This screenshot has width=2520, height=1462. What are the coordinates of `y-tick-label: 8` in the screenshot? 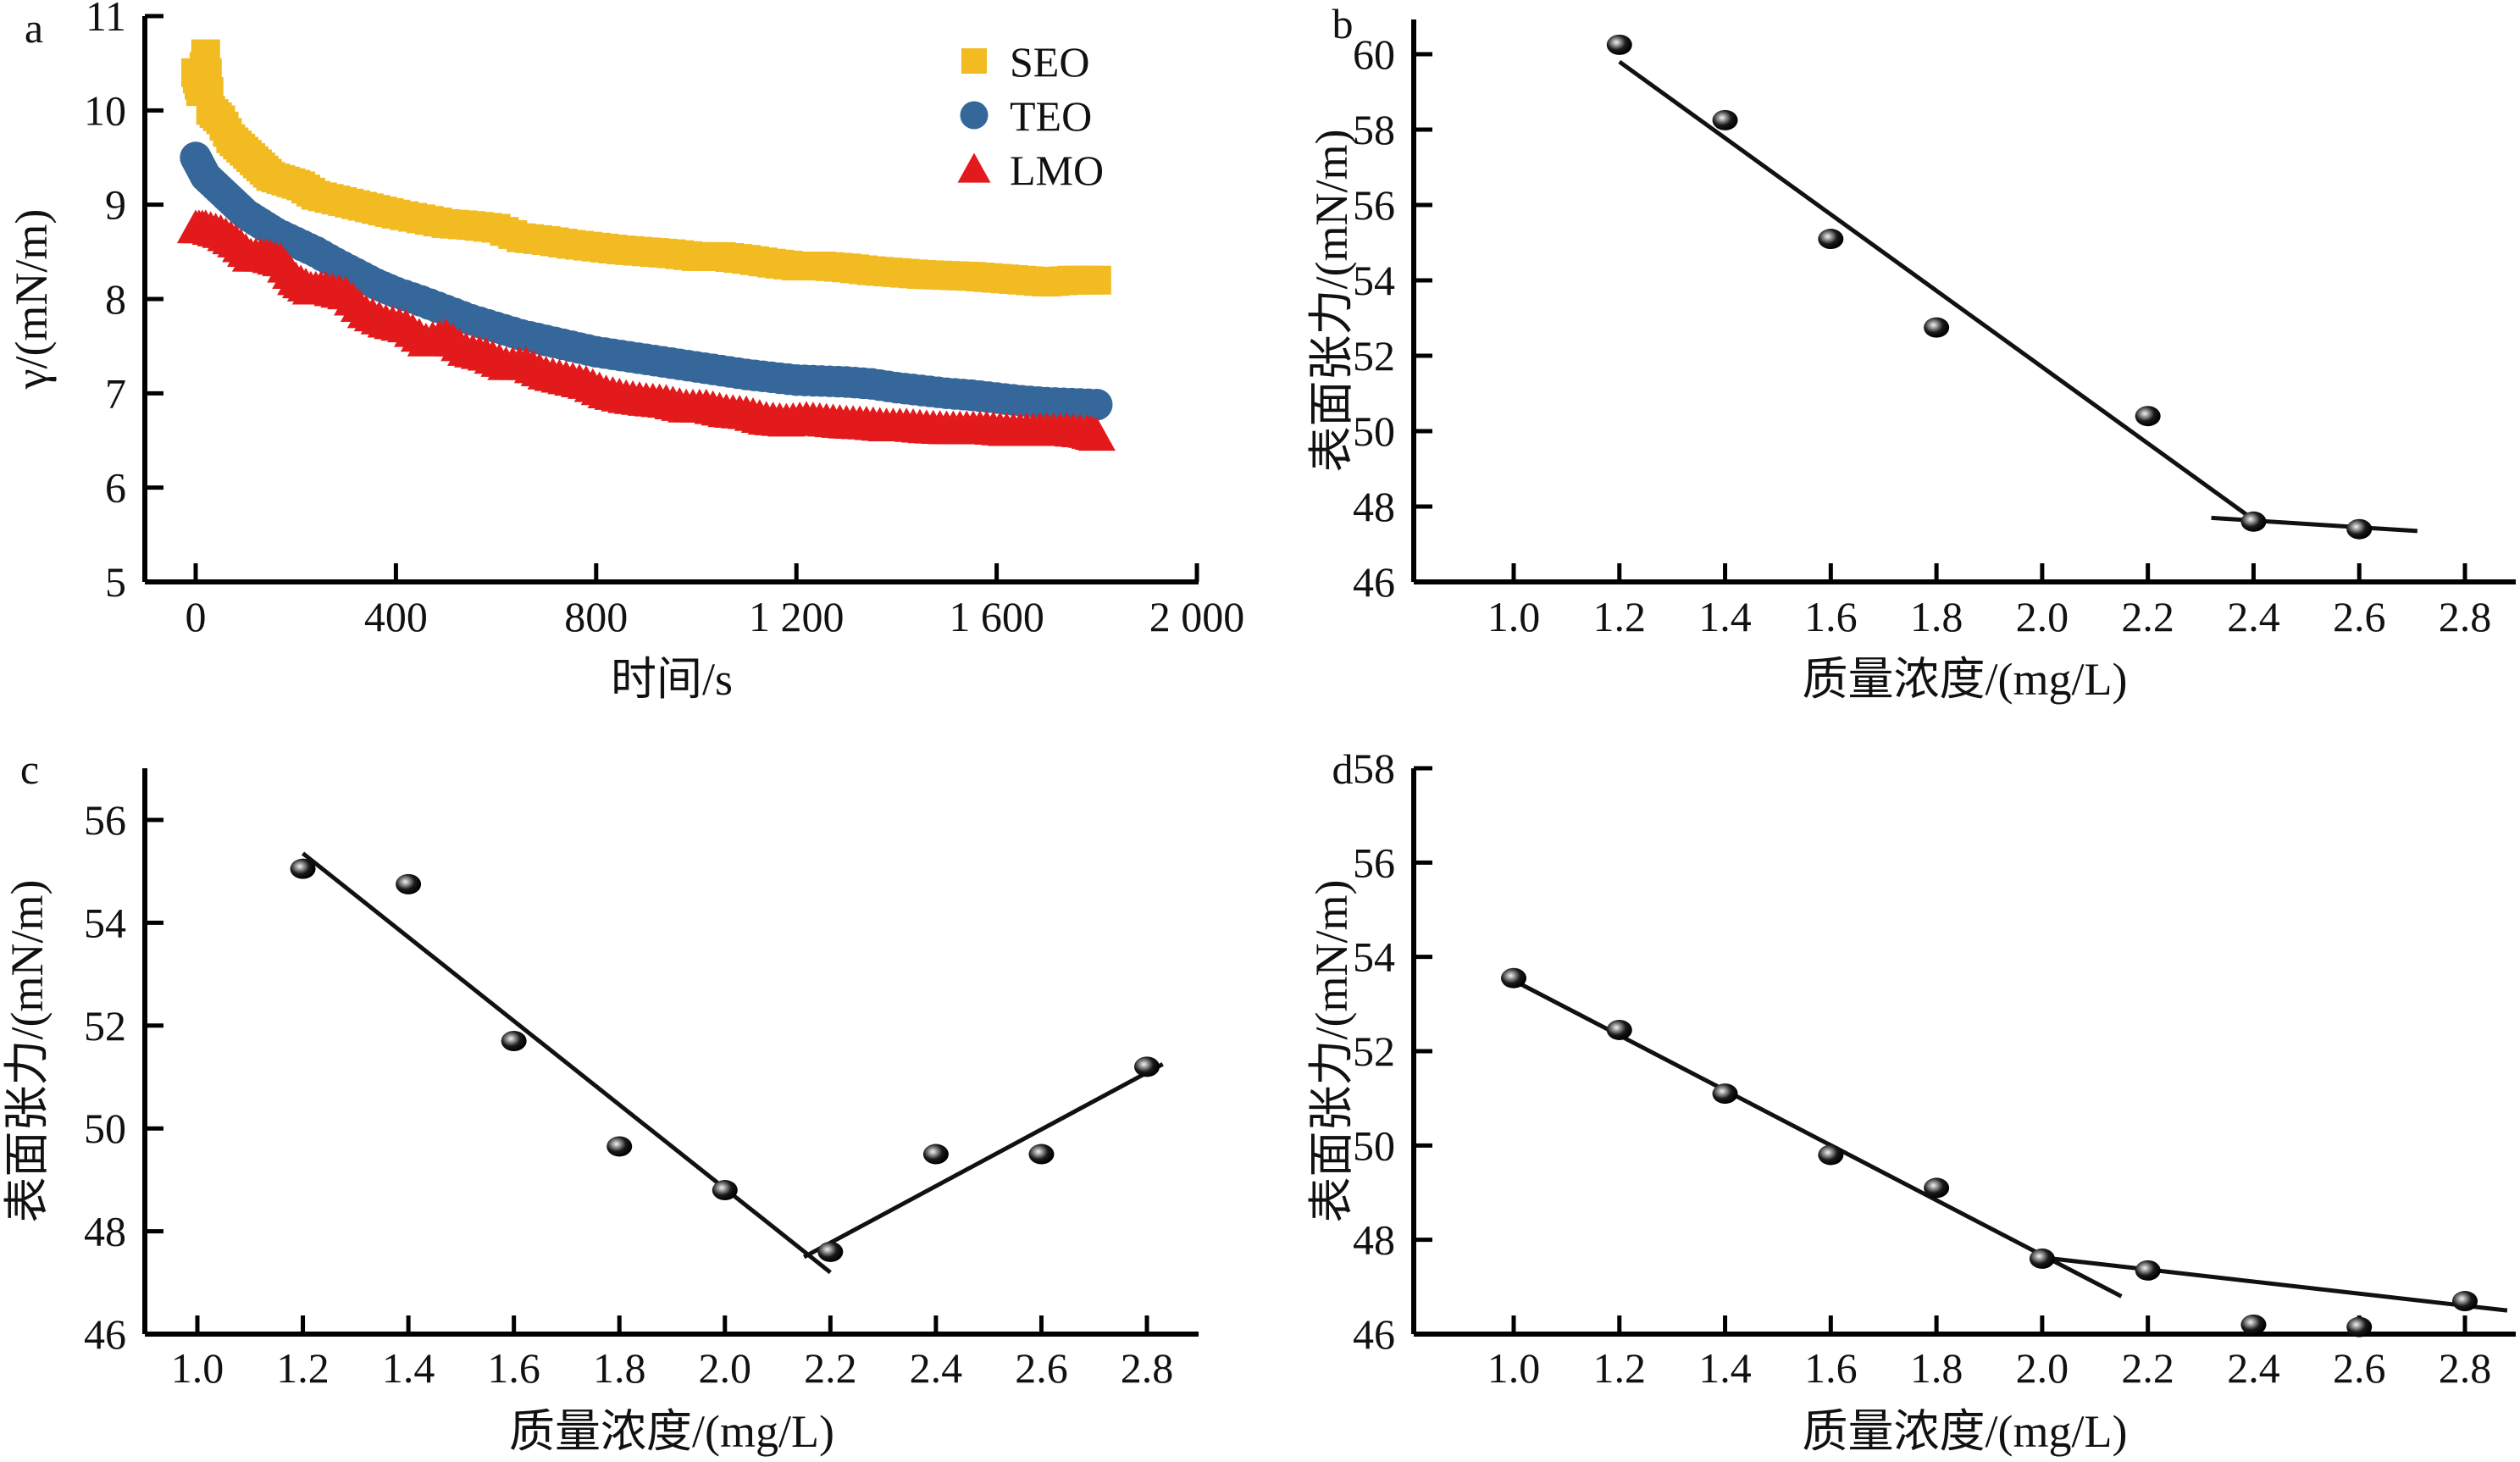 It's located at (115, 299).